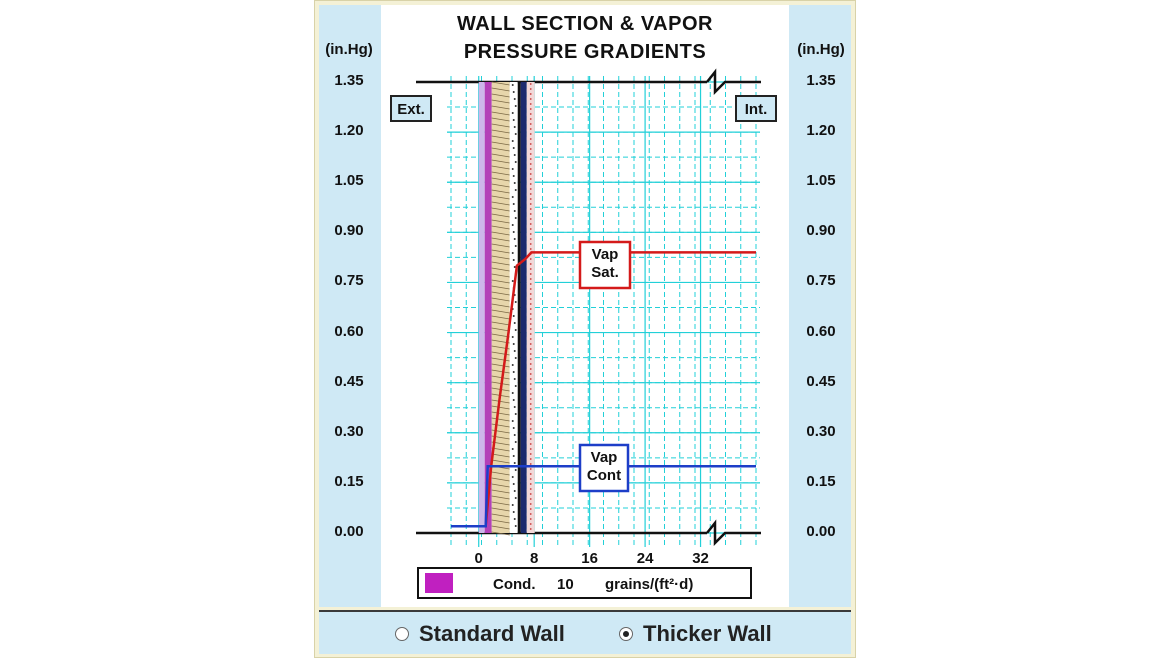  I want to click on standard-wall-radio-icon, so click(402, 634).